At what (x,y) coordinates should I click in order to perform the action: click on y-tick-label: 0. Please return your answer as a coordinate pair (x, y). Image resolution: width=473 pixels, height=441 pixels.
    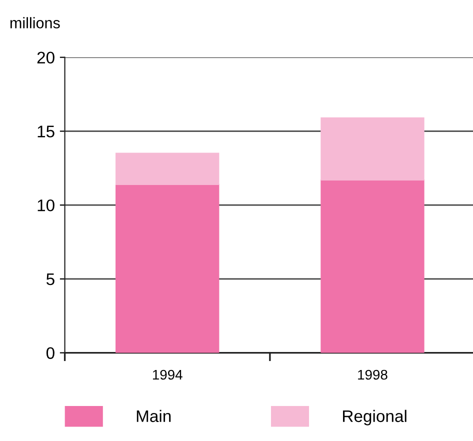
    Looking at the image, I should click on (50, 353).